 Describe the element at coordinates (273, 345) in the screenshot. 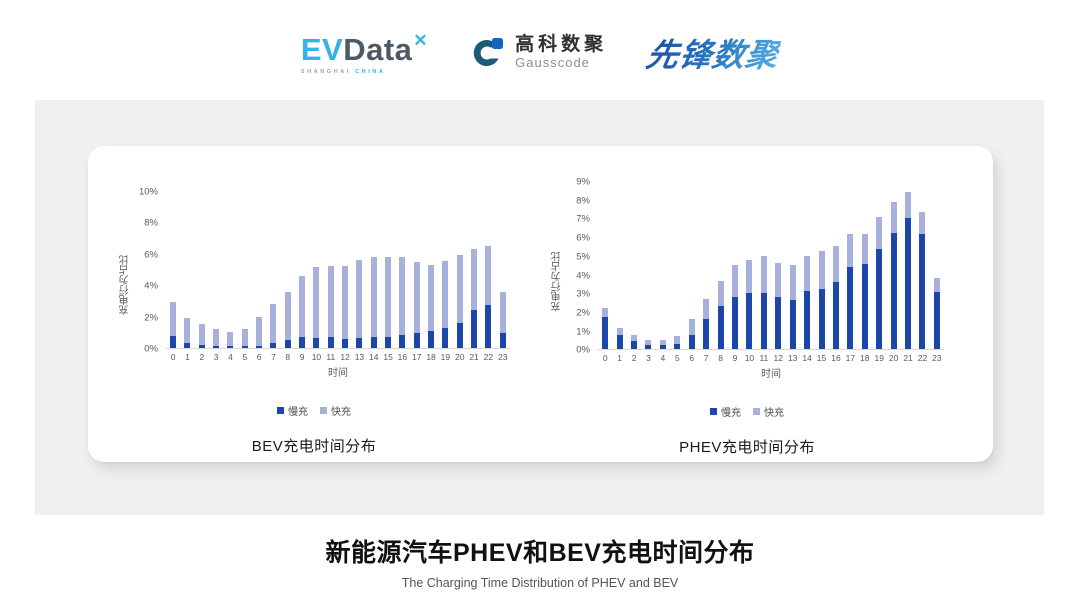

I see `segment-慢充-hour-7` at that location.